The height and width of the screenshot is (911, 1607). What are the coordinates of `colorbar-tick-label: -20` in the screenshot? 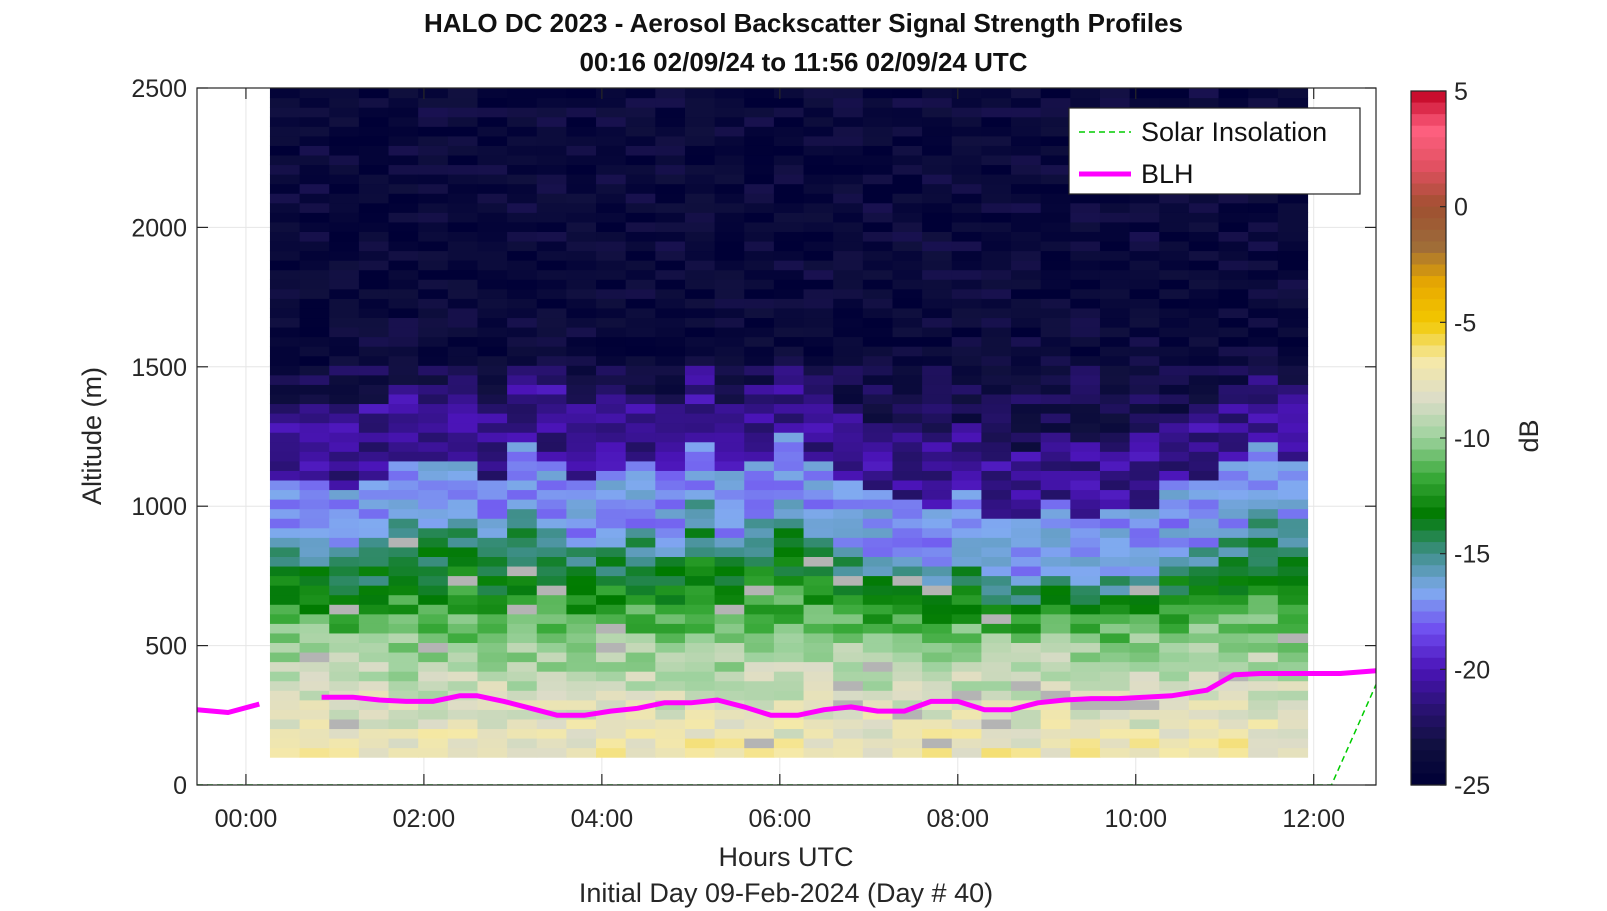 It's located at (1472, 670).